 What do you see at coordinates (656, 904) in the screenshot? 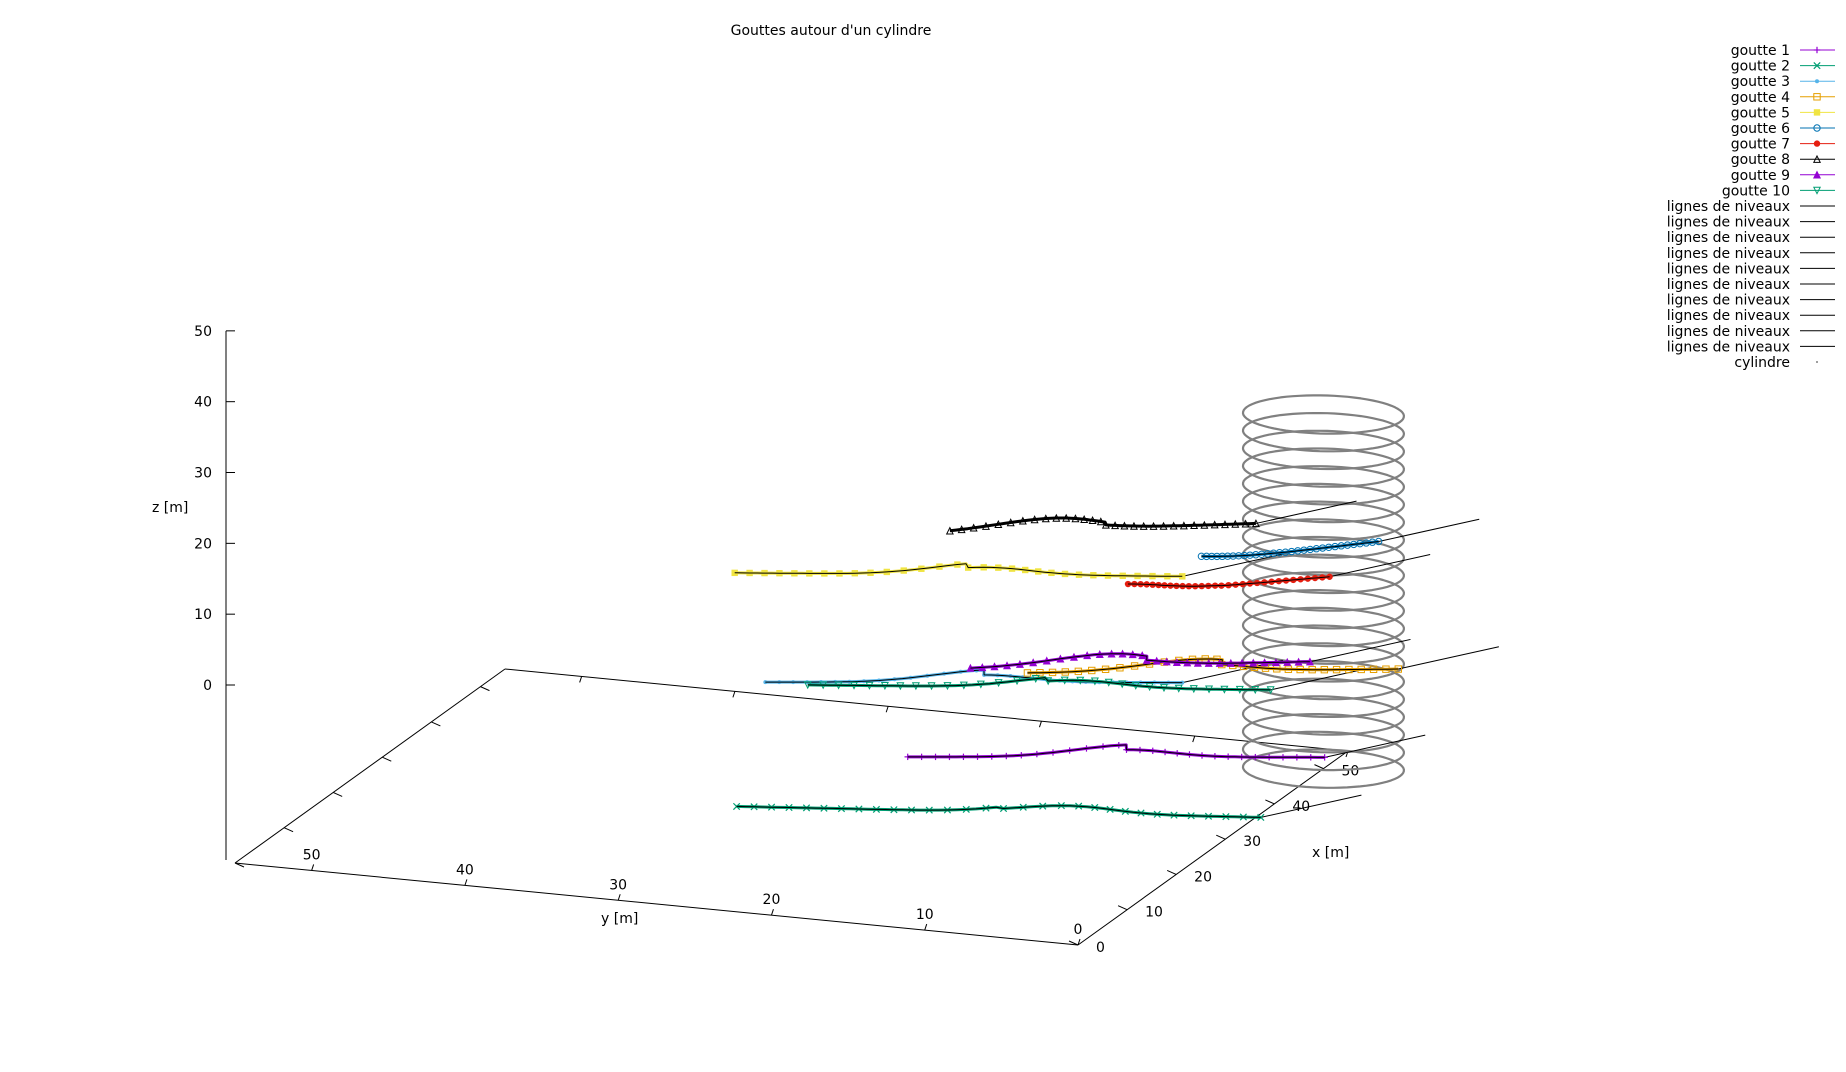
I see `y-axis-line` at bounding box center [656, 904].